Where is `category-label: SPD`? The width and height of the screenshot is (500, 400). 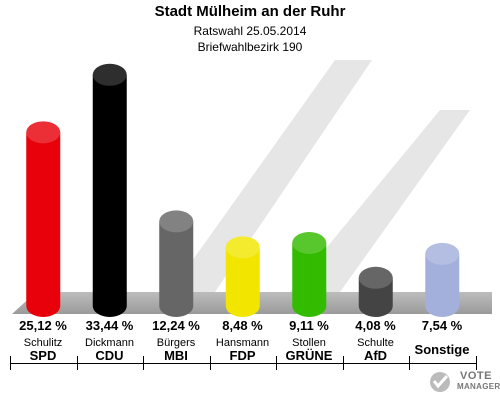
category-label: SPD is located at coordinates (43, 355).